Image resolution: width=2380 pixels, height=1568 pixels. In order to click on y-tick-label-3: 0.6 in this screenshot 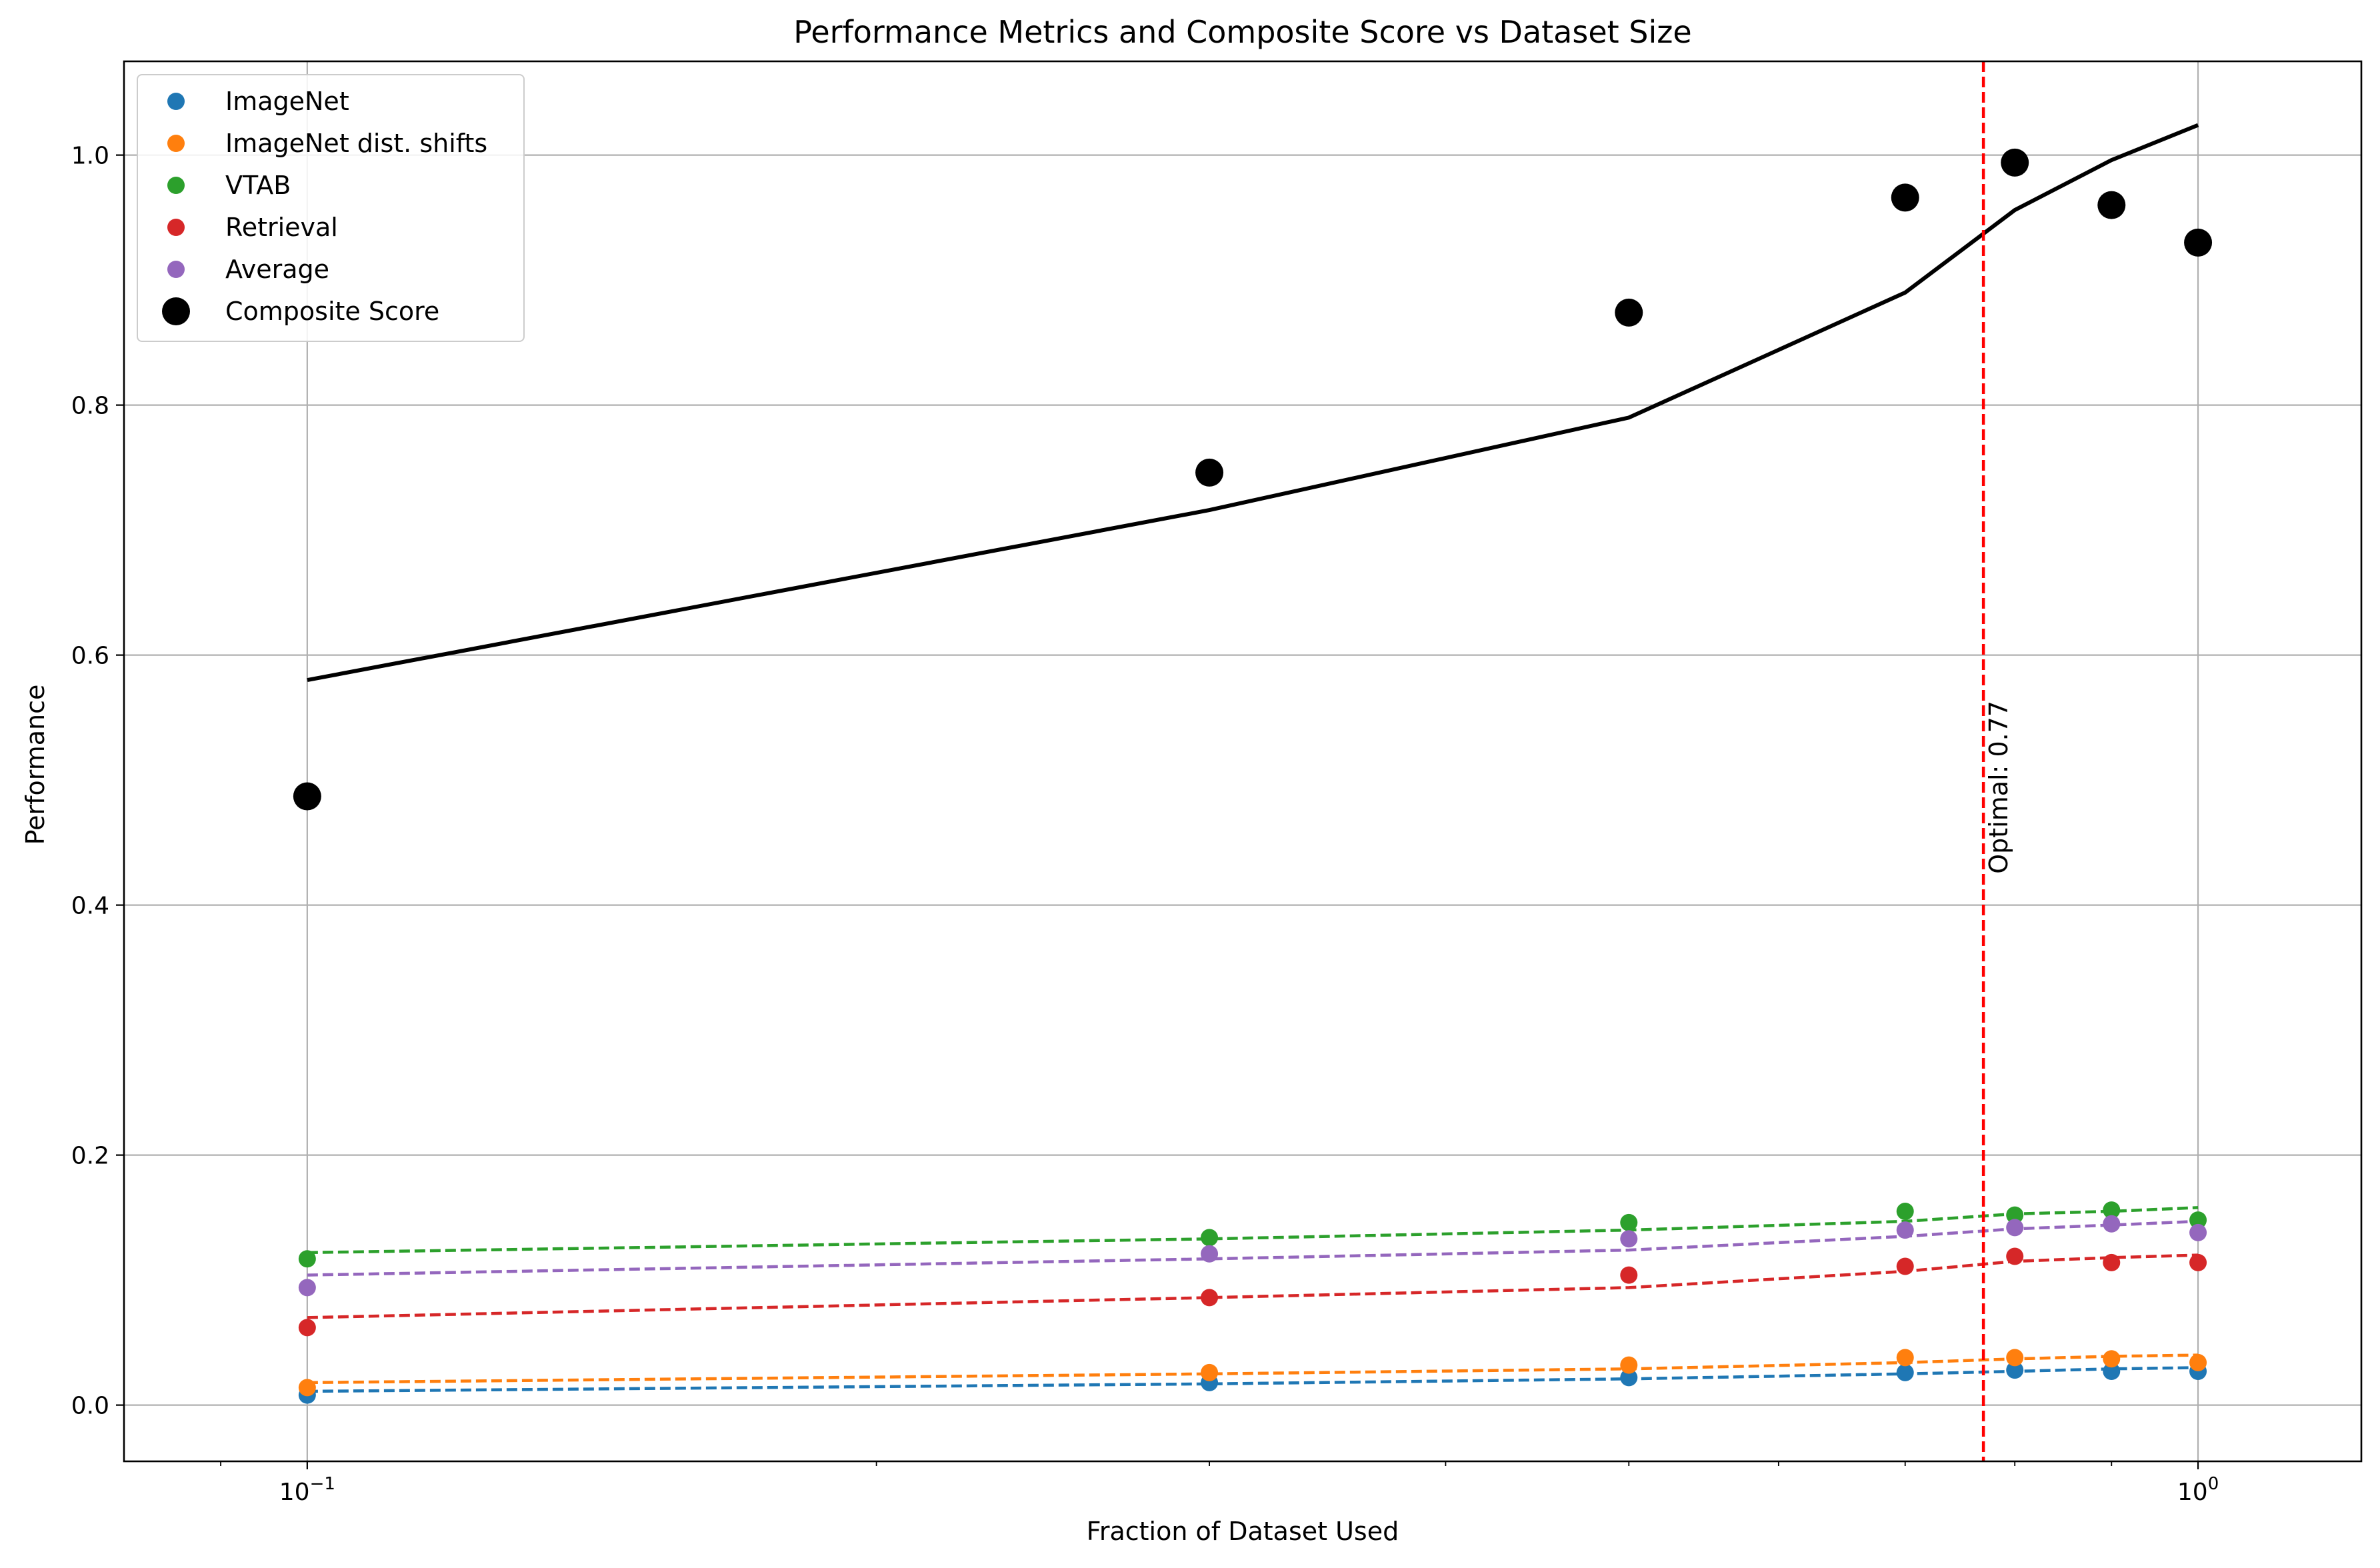, I will do `click(90, 656)`.